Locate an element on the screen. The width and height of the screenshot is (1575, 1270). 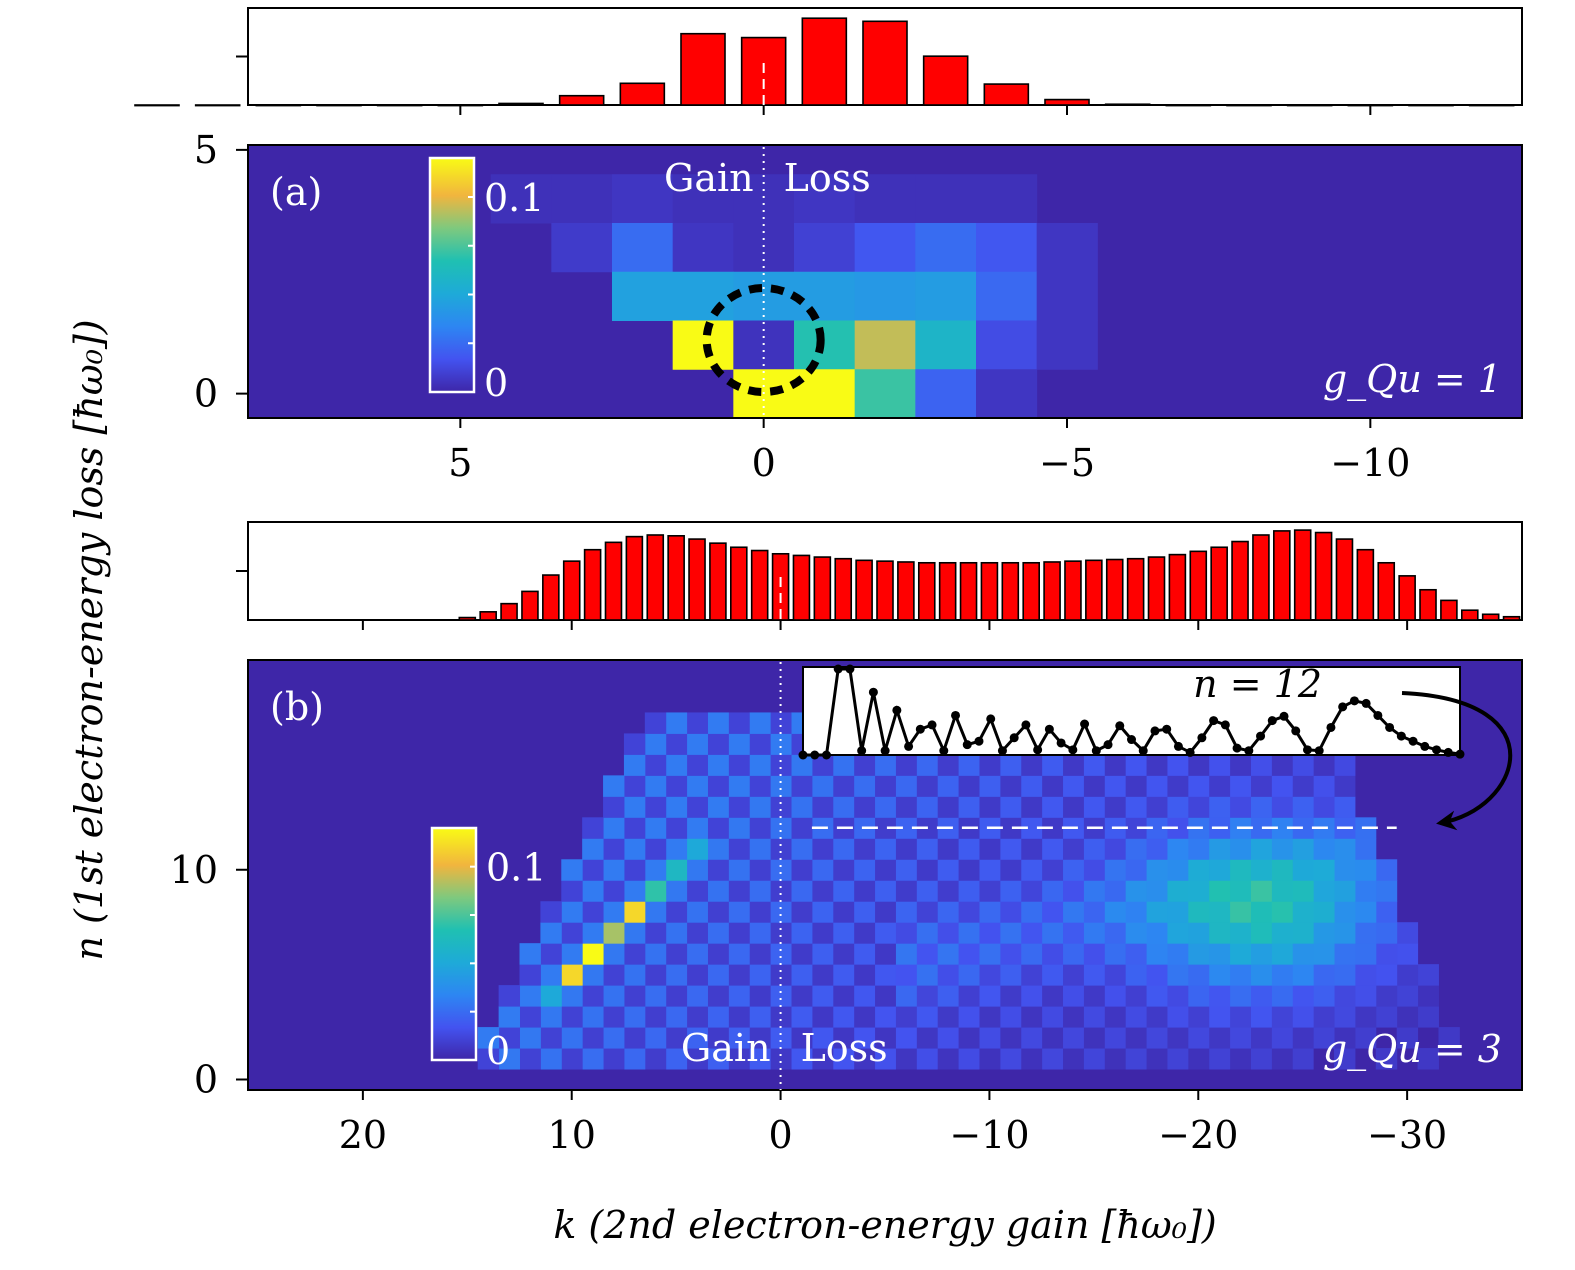
panel-b-loss-label: Loss is located at coordinates (844, 1048).